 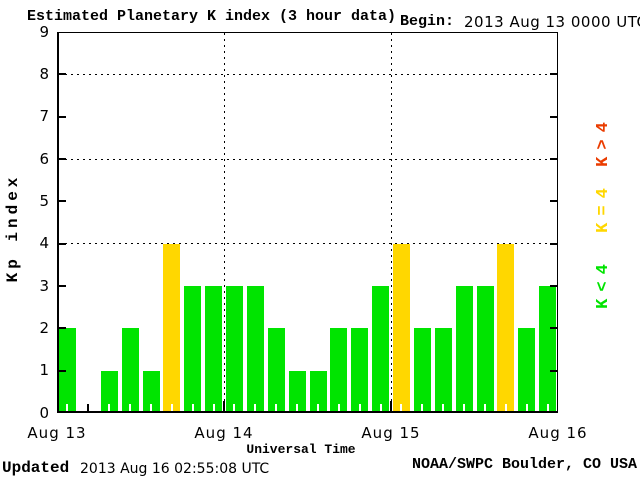 What do you see at coordinates (175, 469) in the screenshot?
I see `updated-timestamp: 2013 Aug 16 02:55:08 UTC` at bounding box center [175, 469].